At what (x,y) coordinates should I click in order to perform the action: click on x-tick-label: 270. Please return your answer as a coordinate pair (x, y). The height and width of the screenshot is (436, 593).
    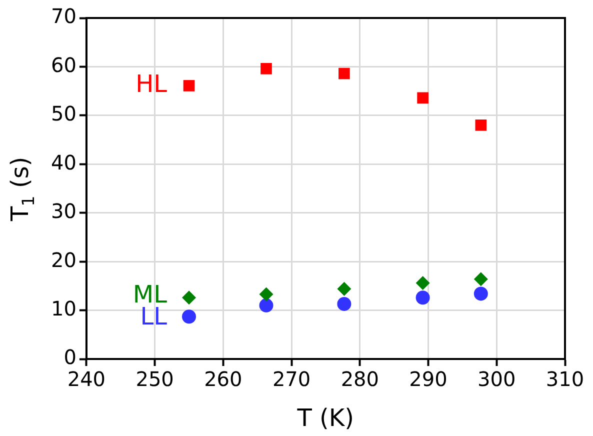
    Looking at the image, I should click on (291, 379).